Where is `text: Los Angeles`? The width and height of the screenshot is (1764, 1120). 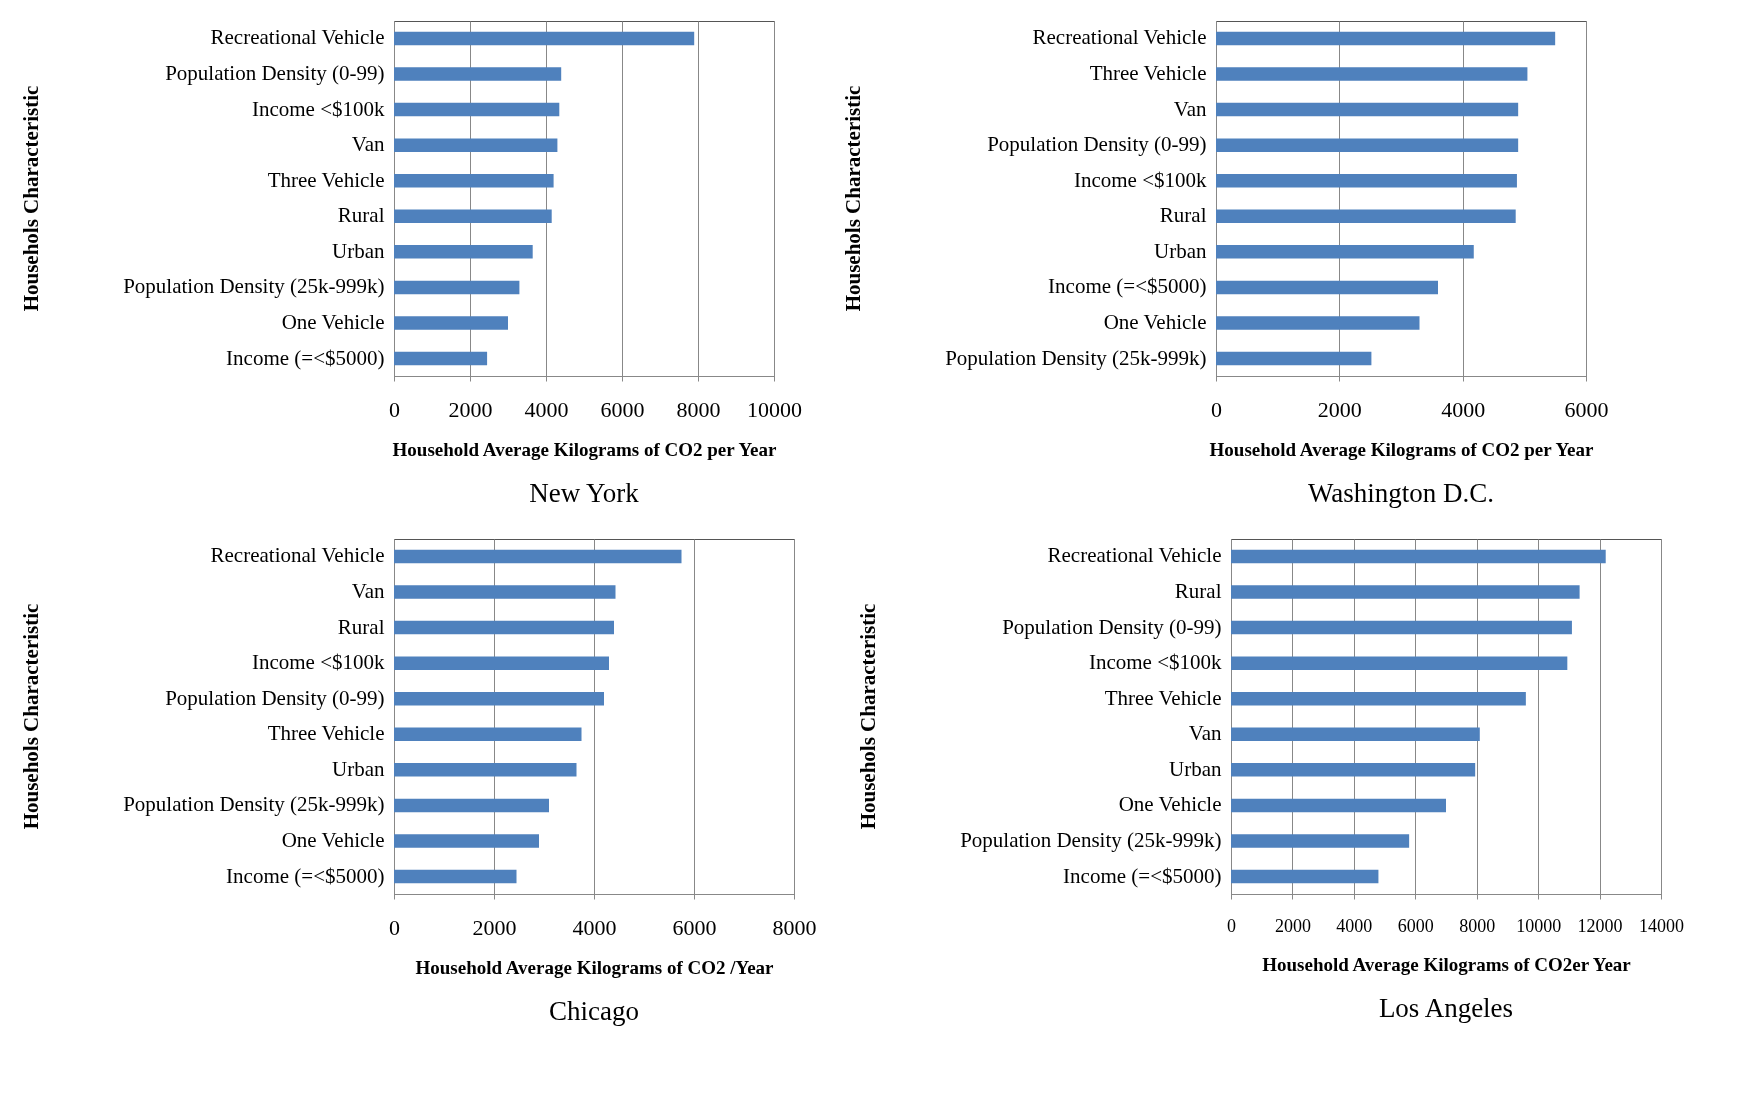
text: Los Angeles is located at coordinates (1446, 1008).